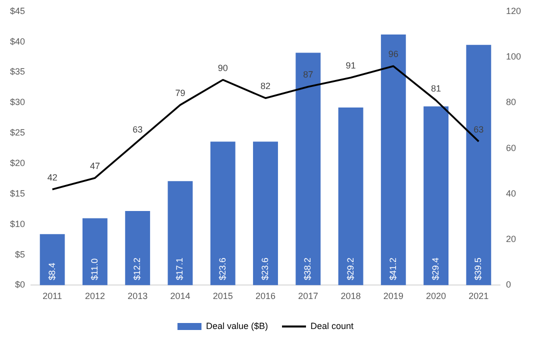 The image size is (535, 341). What do you see at coordinates (436, 296) in the screenshot?
I see `x-tick-label: 2020` at bounding box center [436, 296].